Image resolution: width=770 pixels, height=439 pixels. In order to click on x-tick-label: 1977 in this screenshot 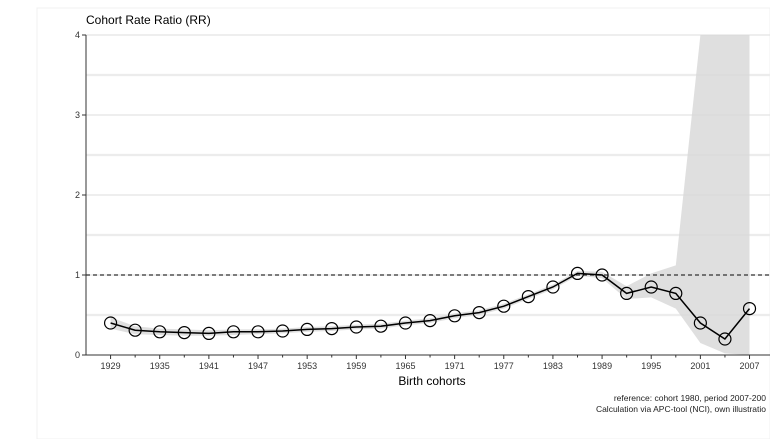, I will do `click(504, 366)`.